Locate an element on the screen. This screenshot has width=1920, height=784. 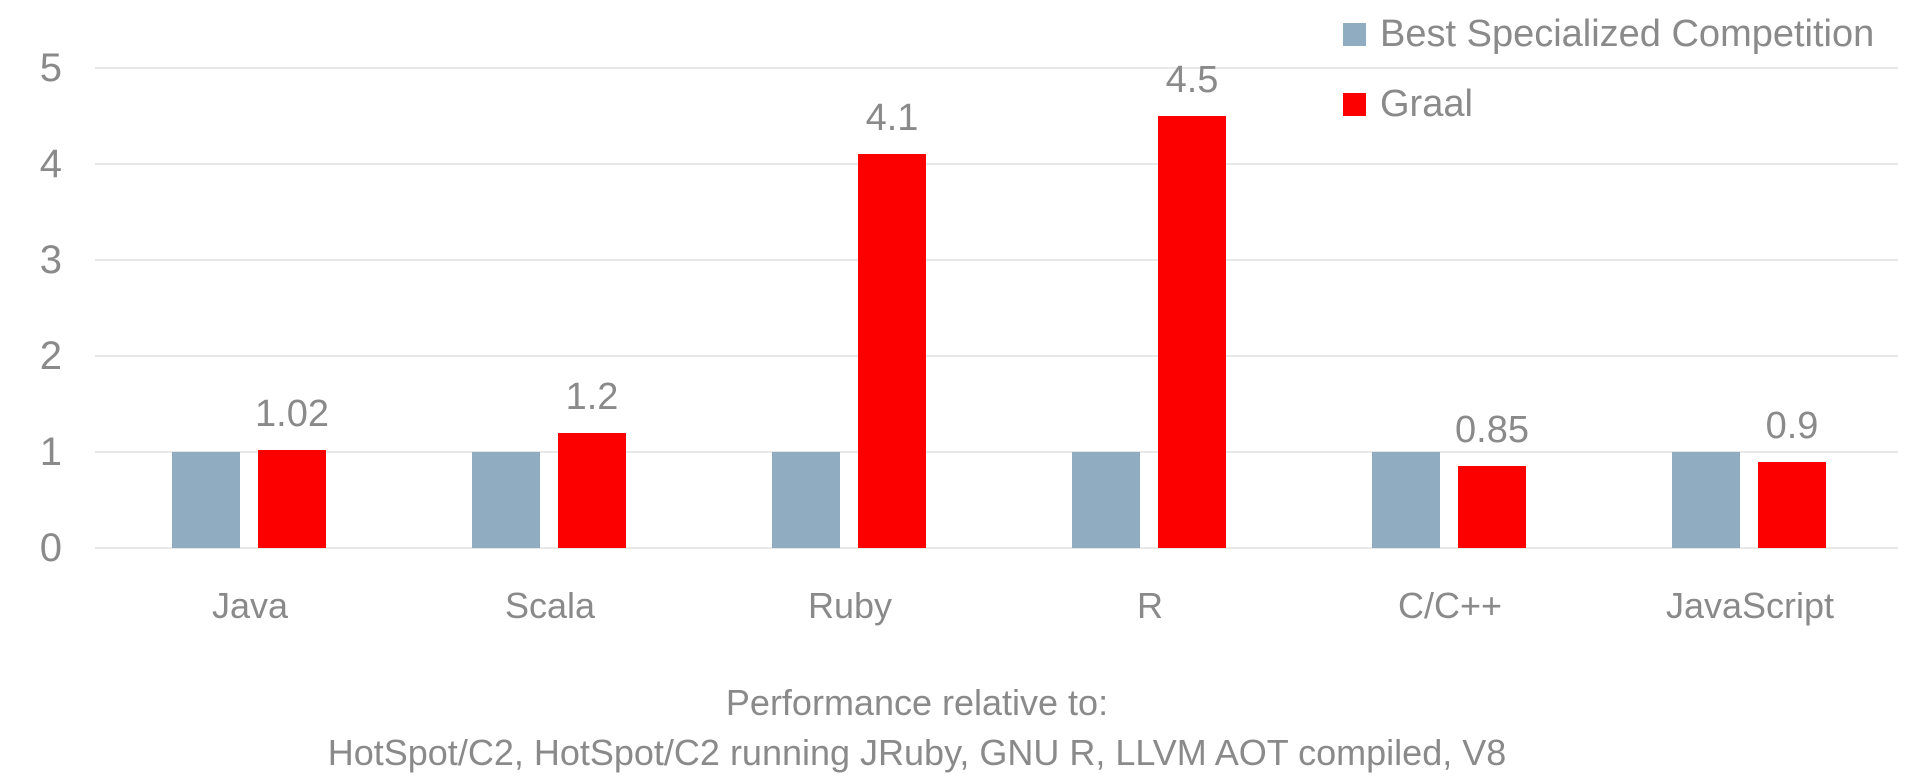
y-axis-tick-label-3: 3 is located at coordinates (50, 260).